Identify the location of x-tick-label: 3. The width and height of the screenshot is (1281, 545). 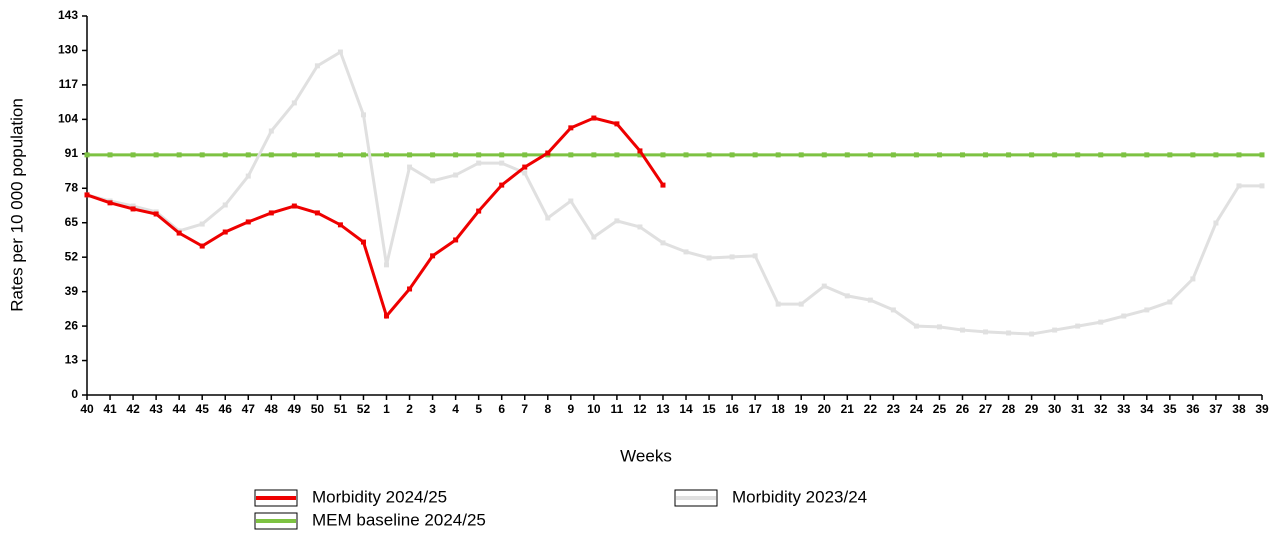
(432, 409).